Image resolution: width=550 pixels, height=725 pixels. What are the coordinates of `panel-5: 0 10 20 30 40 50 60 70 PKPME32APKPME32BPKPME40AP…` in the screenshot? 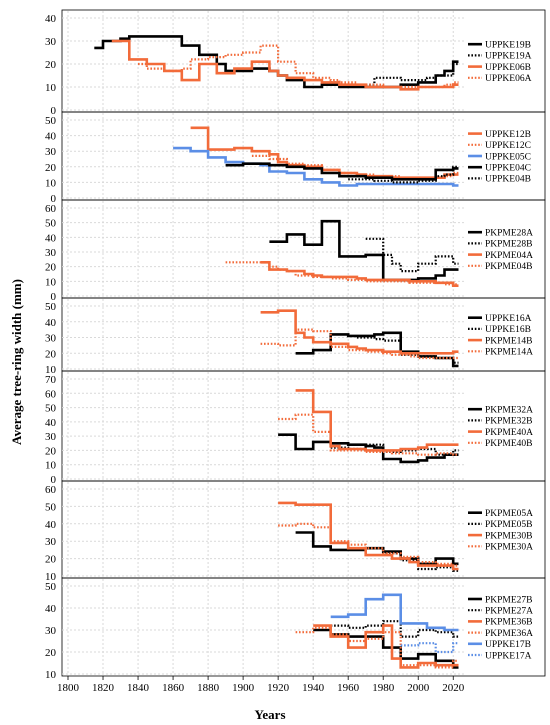 It's located at (295, 428).